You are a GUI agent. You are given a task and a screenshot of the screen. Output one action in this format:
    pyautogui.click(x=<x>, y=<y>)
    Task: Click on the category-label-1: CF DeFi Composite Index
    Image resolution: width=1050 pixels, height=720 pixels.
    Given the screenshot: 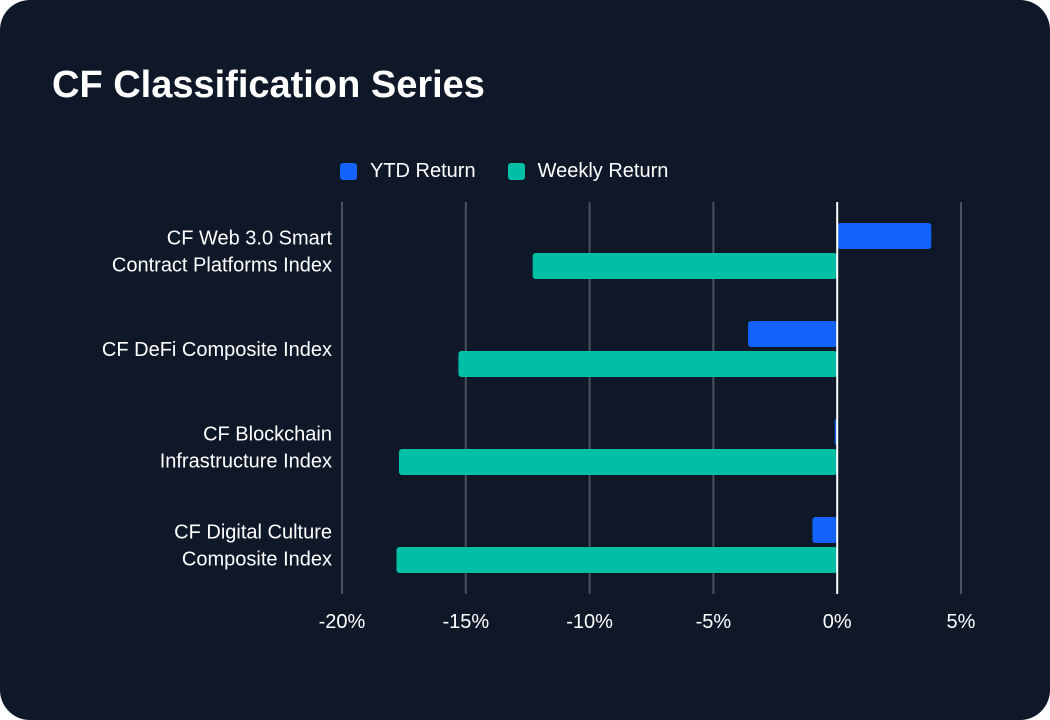 What is the action you would take?
    pyautogui.click(x=217, y=350)
    